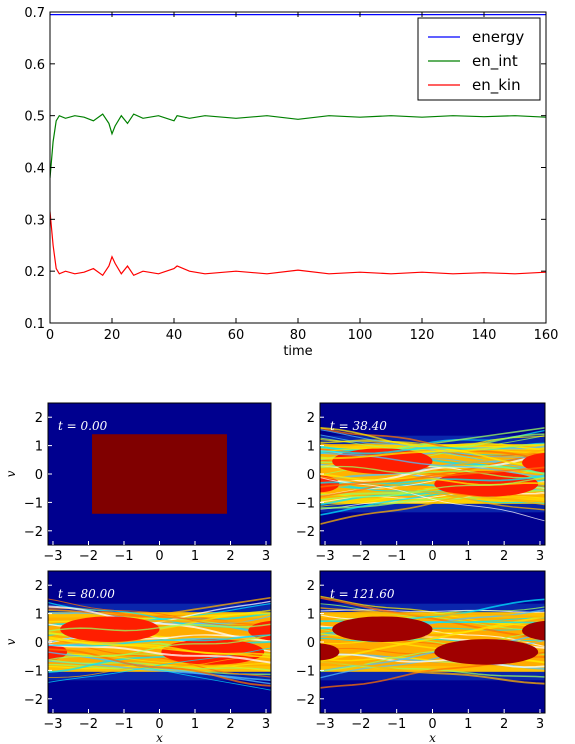  I want to click on y-tick-label: 0.6, so click(34, 65).